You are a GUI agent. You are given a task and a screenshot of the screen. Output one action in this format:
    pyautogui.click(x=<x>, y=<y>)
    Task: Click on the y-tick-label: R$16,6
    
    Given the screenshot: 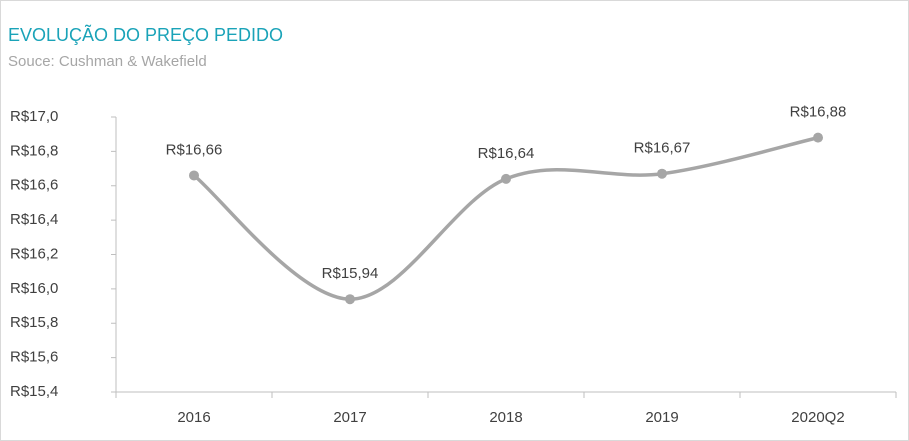 What is the action you would take?
    pyautogui.click(x=34, y=185)
    